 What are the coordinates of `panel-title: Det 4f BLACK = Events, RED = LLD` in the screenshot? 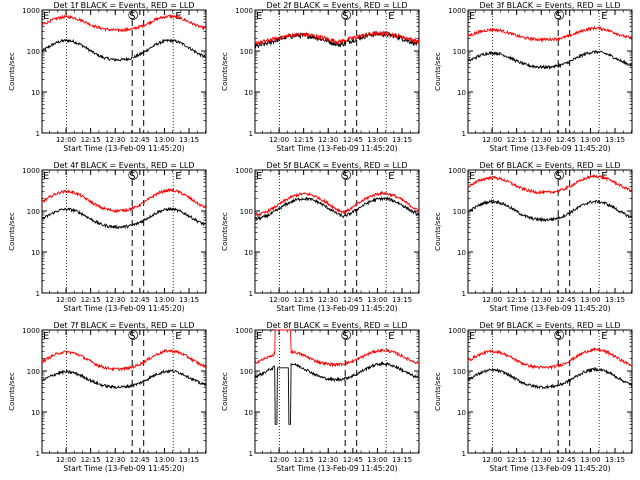 It's located at (123, 165).